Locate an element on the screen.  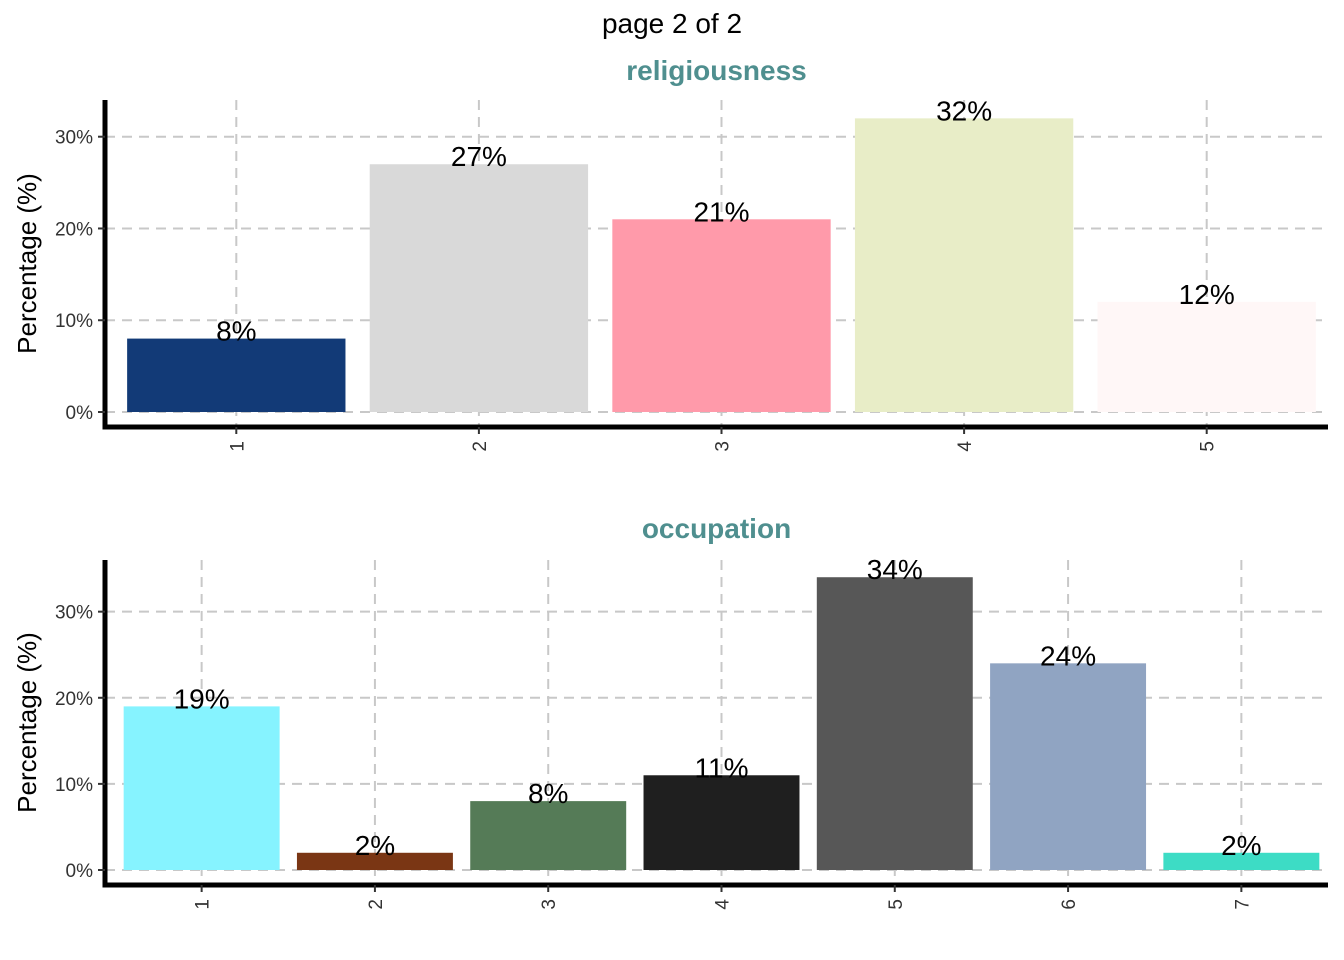
data-label: 32% is located at coordinates (964, 110).